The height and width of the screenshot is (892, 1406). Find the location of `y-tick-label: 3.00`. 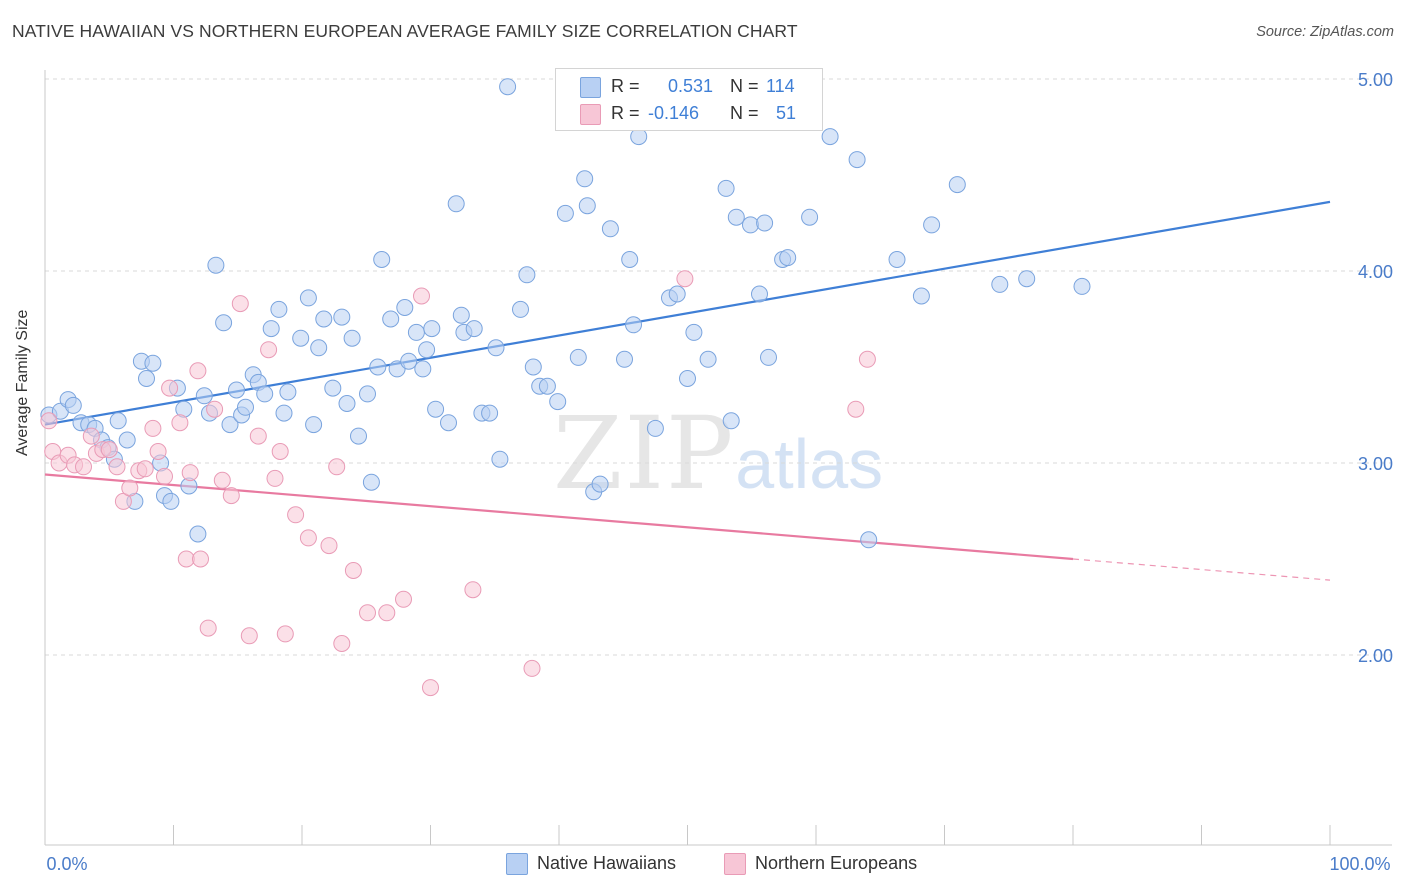

y-tick-label: 3.00 is located at coordinates (1375, 464).